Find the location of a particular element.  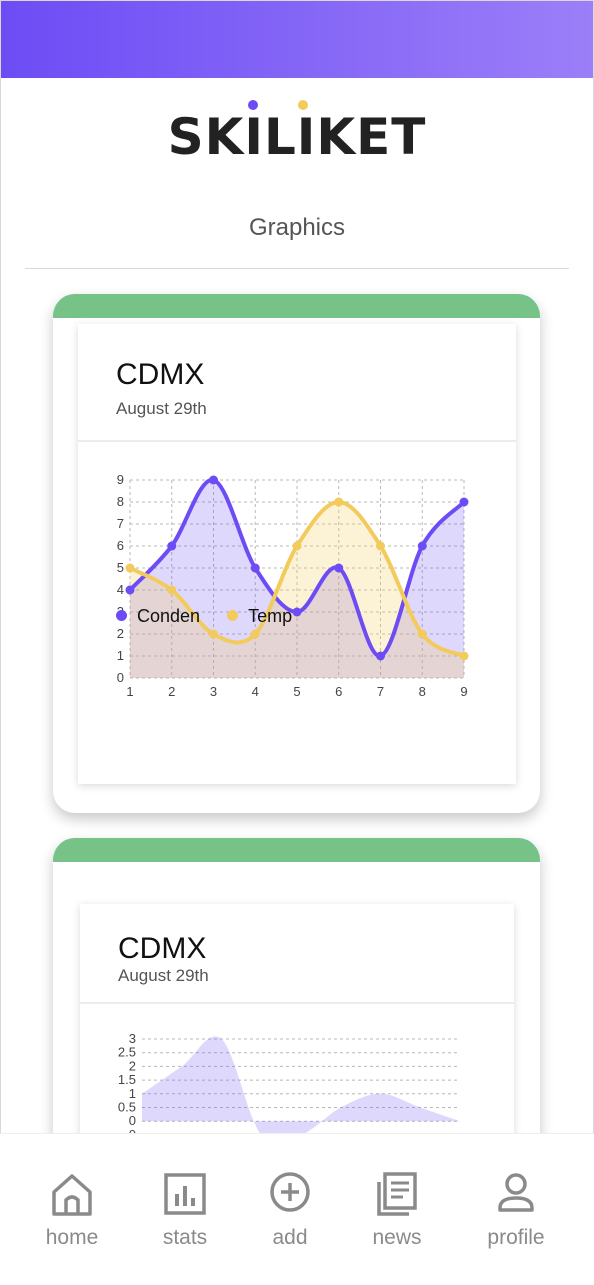

brand-name: SKILIKET is located at coordinates (297, 137).